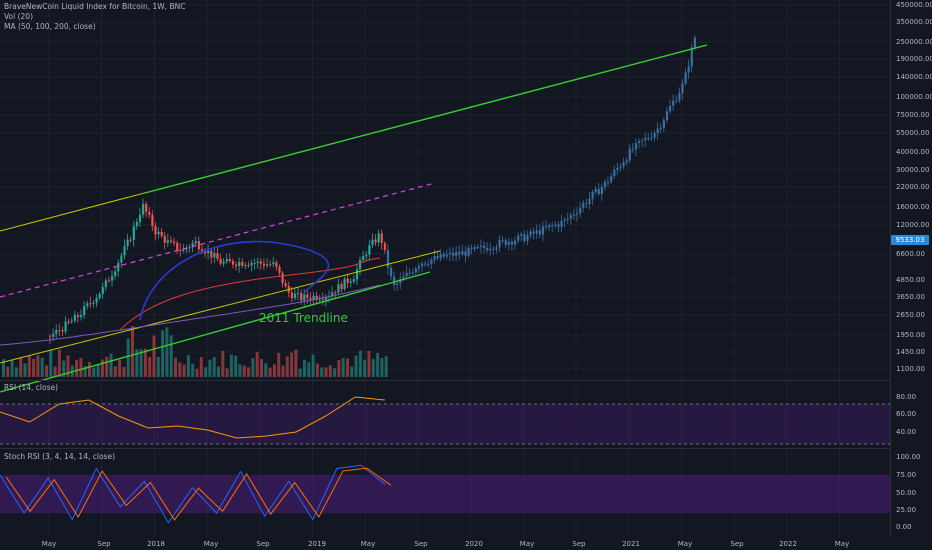 This screenshot has width=932, height=550. I want to click on time-tick: 2018, so click(156, 544).